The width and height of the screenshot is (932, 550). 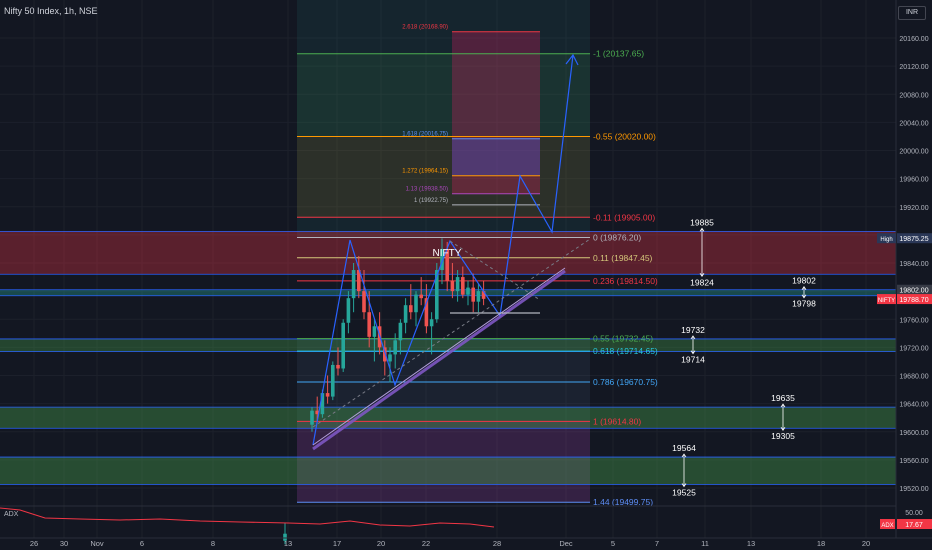 What do you see at coordinates (425, 28) in the screenshot?
I see `fib-ext-label: 2.618 (20168.90)` at bounding box center [425, 28].